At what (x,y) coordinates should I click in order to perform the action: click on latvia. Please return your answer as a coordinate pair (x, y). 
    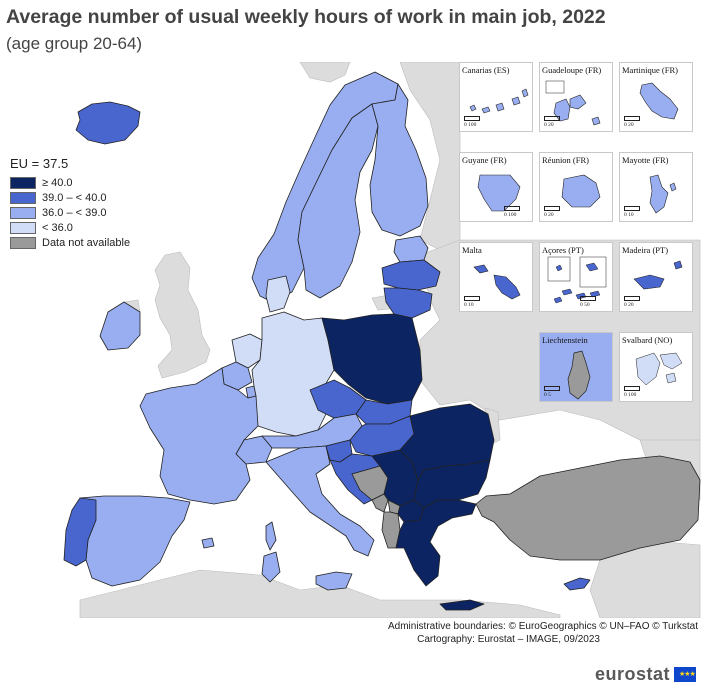
    Looking at the image, I should click on (411, 275).